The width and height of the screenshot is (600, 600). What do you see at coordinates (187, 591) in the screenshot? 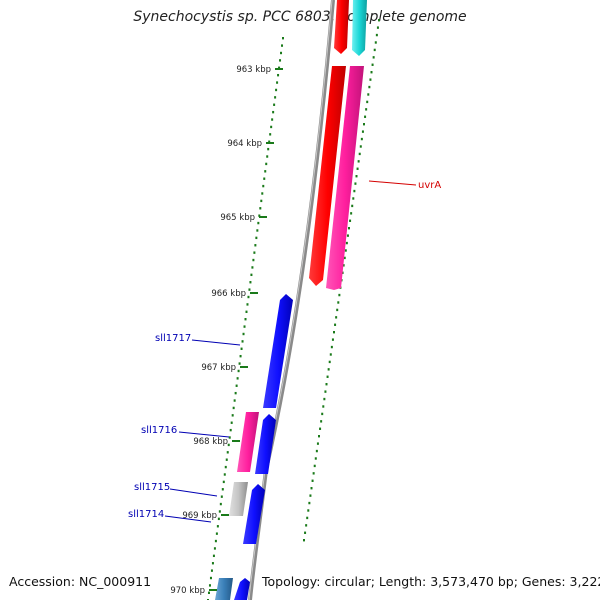
I see `kbp-tick-label: 970 kbp` at bounding box center [187, 591].